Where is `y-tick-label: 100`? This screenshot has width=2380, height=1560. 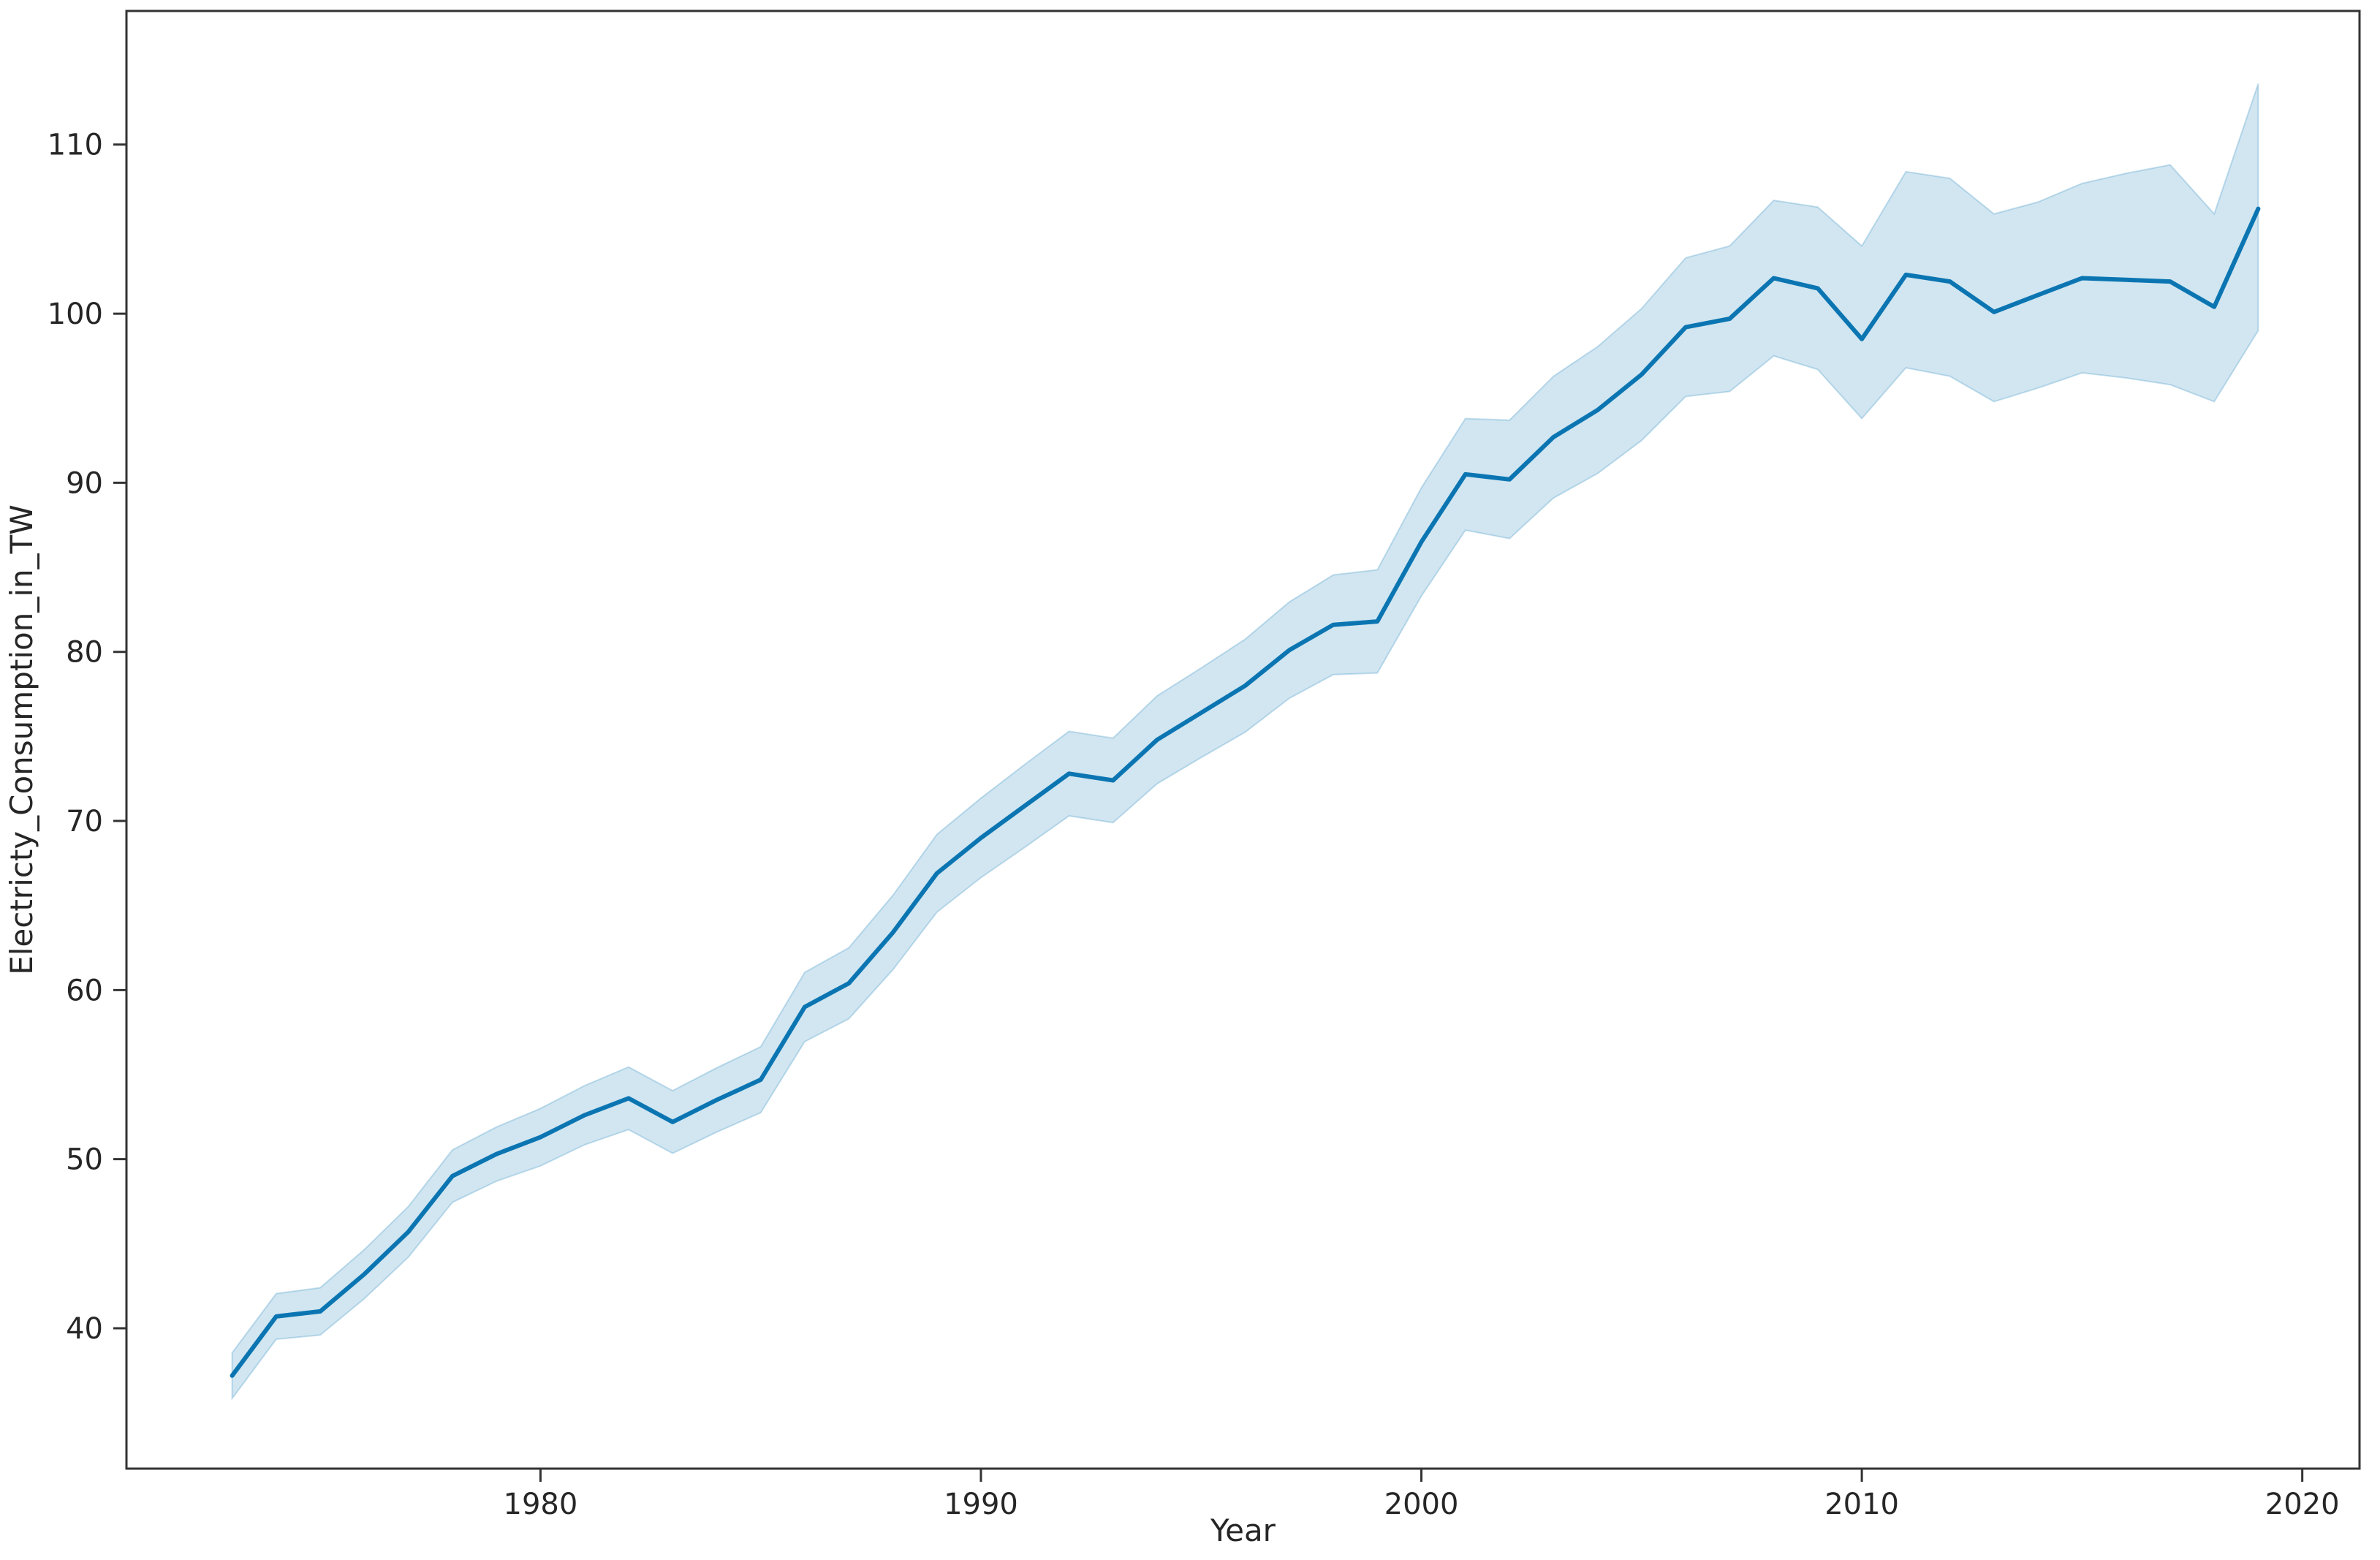 y-tick-label: 100 is located at coordinates (75, 314).